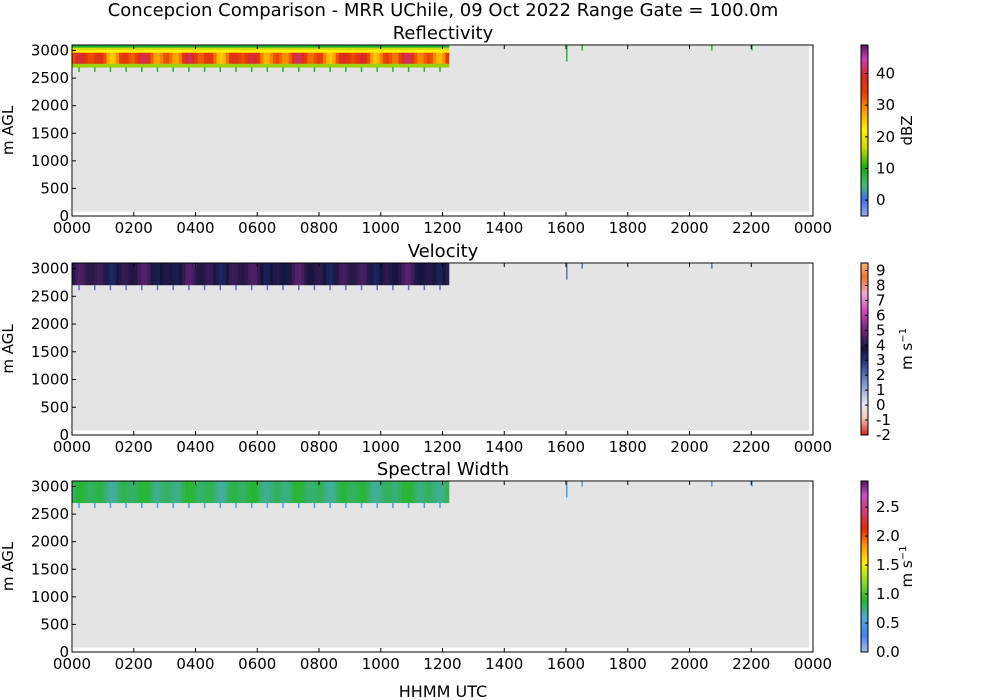 Image resolution: width=1000 pixels, height=700 pixels. What do you see at coordinates (888, 652) in the screenshot?
I see `colorbar-tick-label: 0.0` at bounding box center [888, 652].